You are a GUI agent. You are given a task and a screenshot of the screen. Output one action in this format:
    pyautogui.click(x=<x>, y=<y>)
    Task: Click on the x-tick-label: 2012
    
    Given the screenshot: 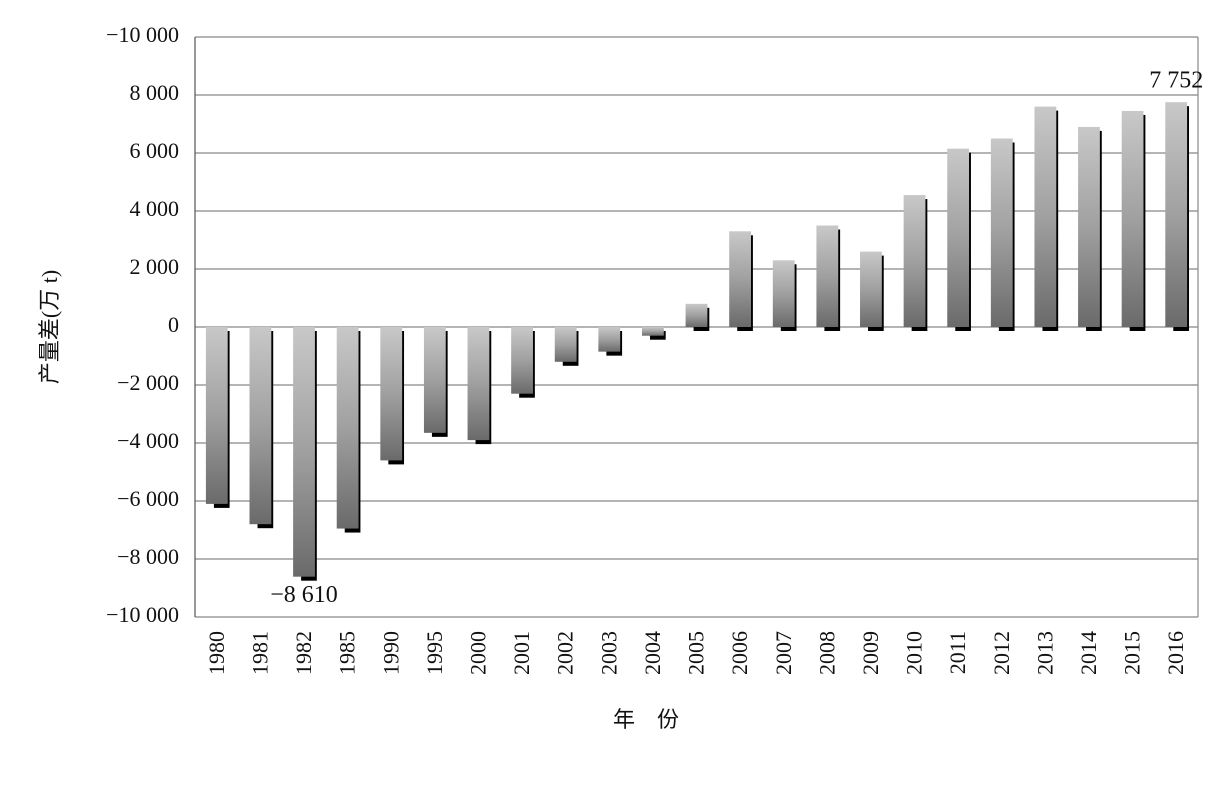 What is the action you would take?
    pyautogui.click(x=1001, y=653)
    